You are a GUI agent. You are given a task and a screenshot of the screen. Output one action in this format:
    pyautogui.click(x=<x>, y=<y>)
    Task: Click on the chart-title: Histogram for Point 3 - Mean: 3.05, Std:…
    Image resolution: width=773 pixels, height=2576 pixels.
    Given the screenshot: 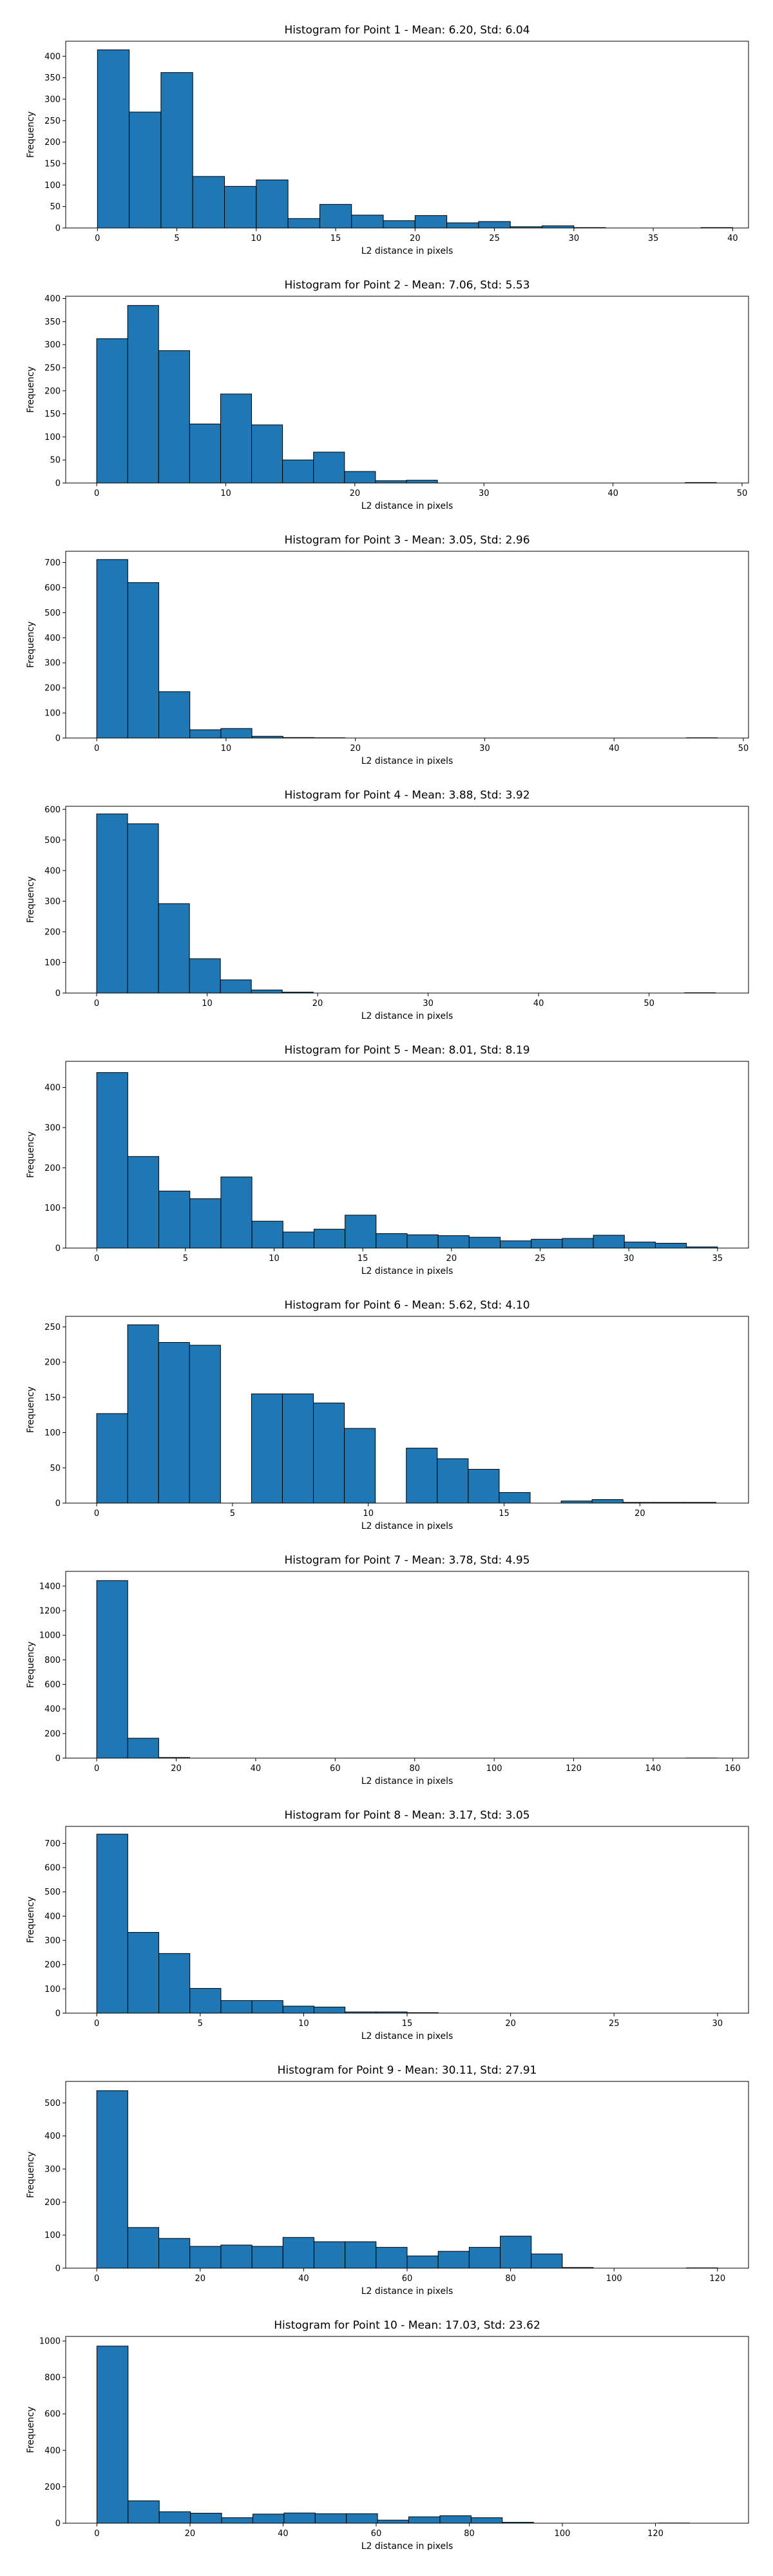 What is the action you would take?
    pyautogui.click(x=407, y=540)
    